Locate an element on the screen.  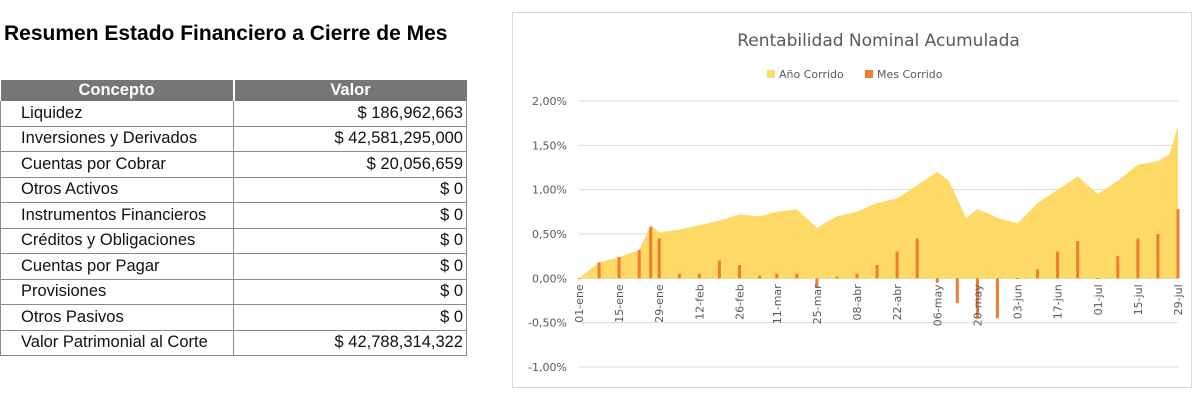
row-concept: Inversiones y Derivados is located at coordinates (117, 139).